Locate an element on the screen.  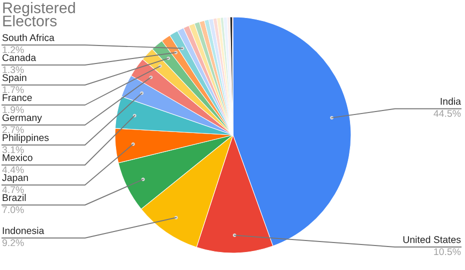
chart-title: Registered Electors is located at coordinates (39, 14).